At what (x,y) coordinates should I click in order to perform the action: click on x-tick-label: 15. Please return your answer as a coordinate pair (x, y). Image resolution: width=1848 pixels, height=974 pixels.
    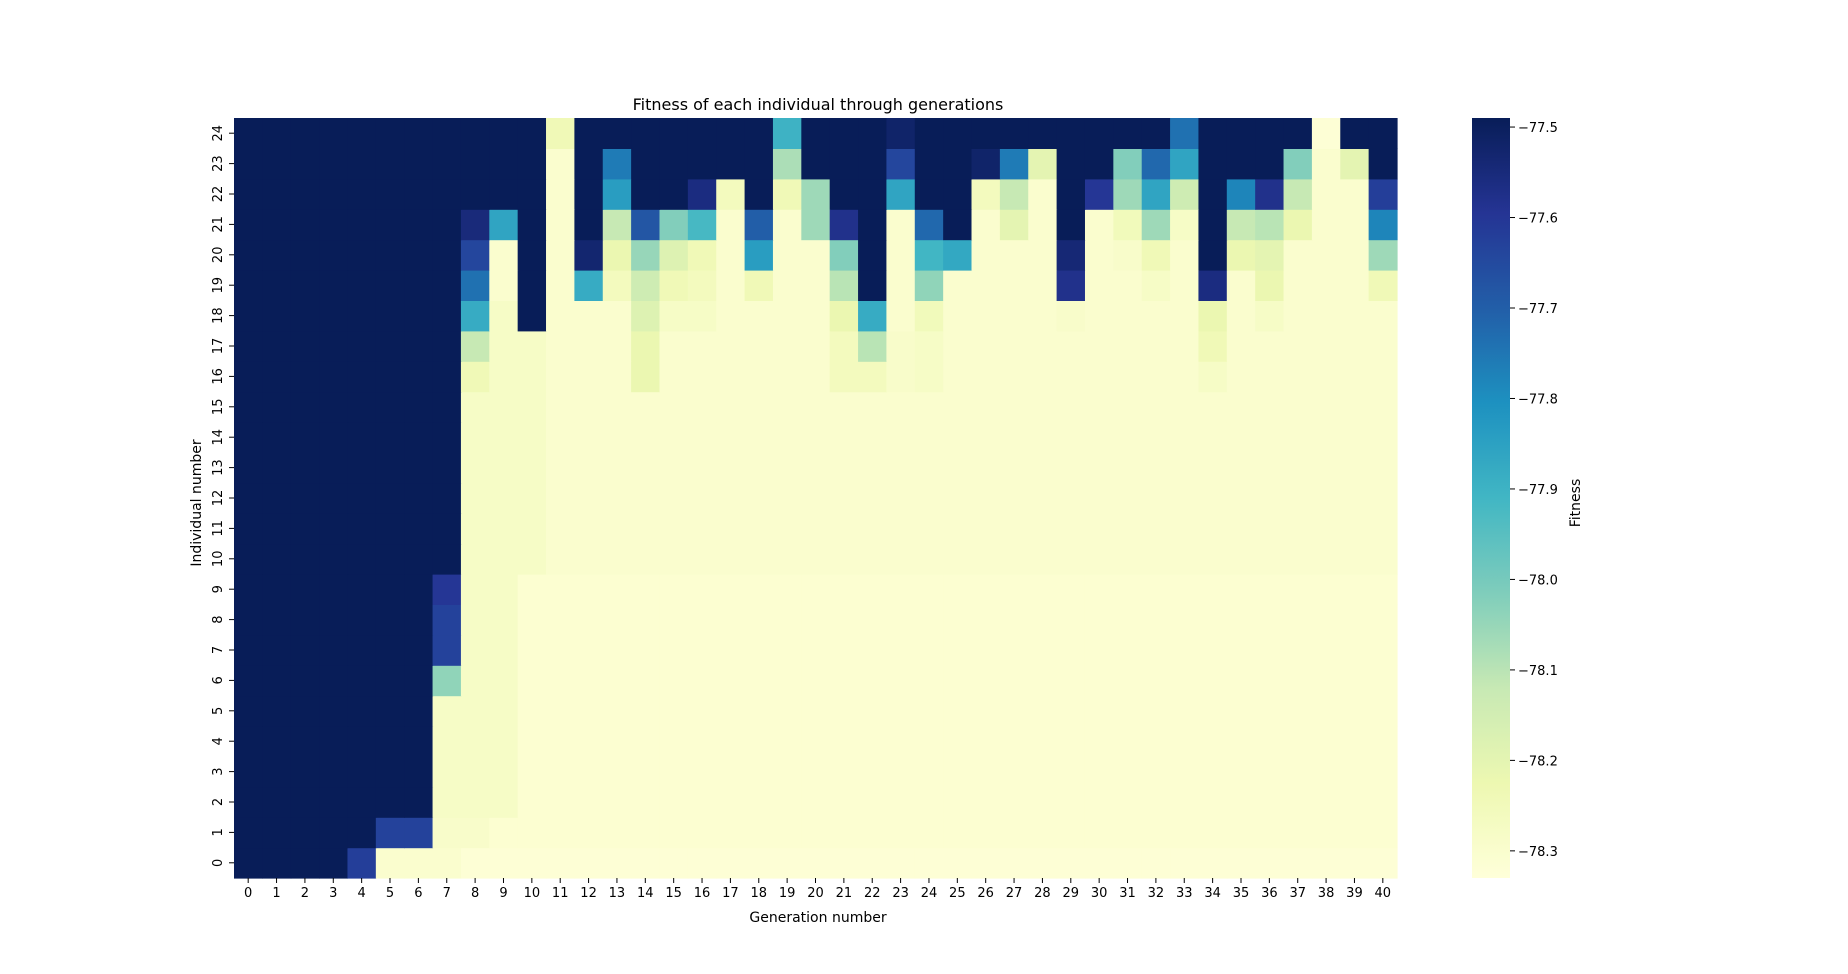
    Looking at the image, I should click on (673, 893).